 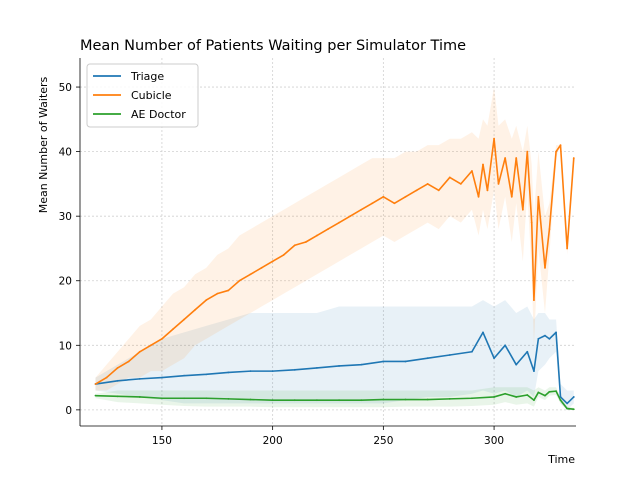 I want to click on x-tick-label: 300, so click(x=494, y=441).